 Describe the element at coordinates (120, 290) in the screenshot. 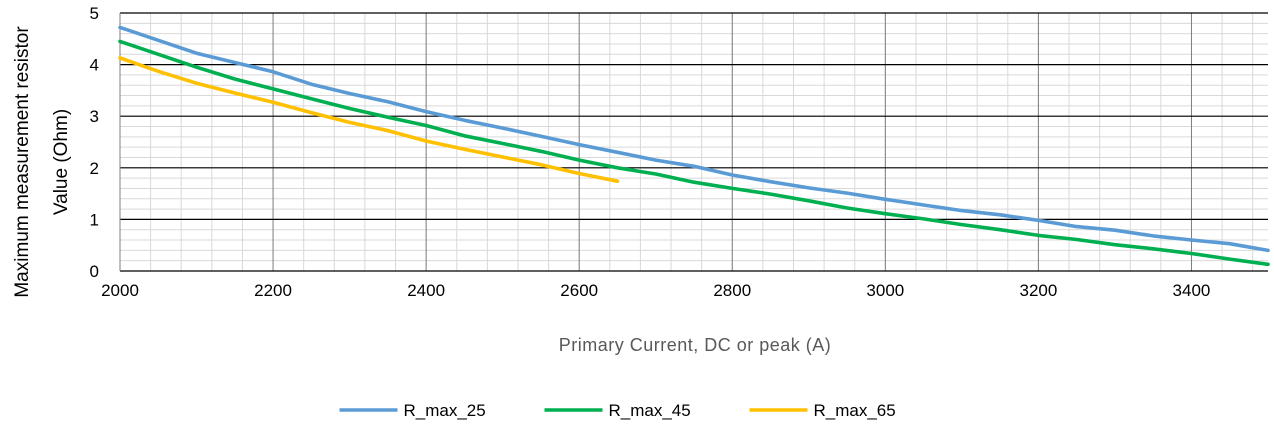

I see `x-tick-label: 2000` at that location.